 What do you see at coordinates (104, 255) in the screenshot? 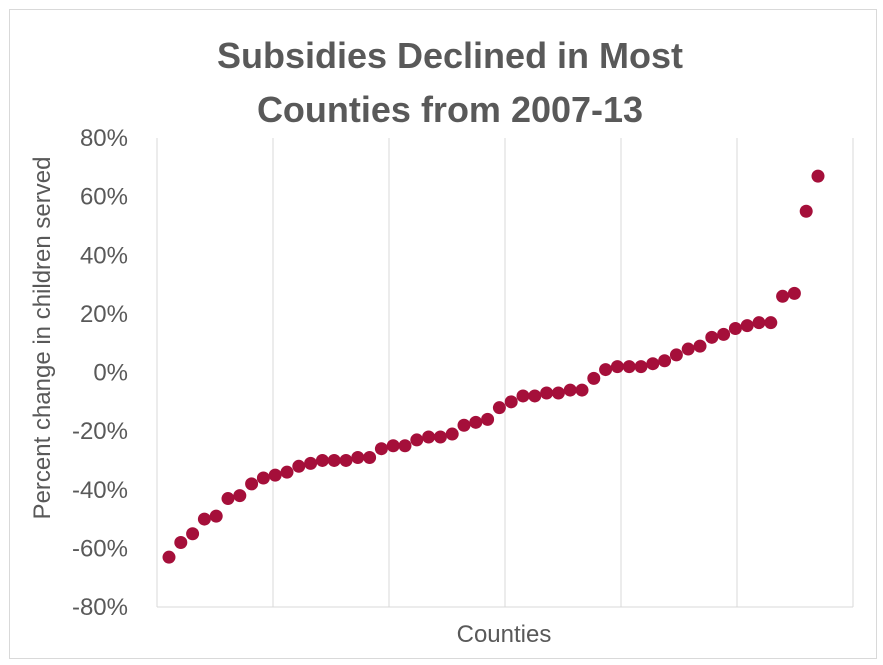
I see `y-tick-label: 40%` at bounding box center [104, 255].